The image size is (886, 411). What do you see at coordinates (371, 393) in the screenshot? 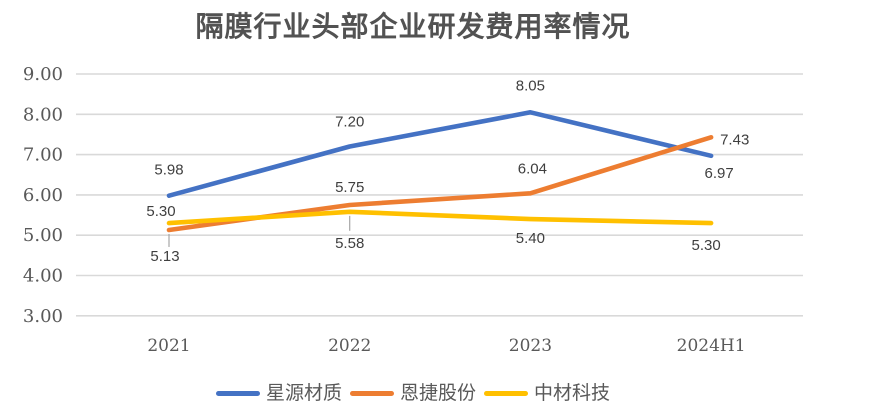
I see `legend-swatch-orange-line` at bounding box center [371, 393].